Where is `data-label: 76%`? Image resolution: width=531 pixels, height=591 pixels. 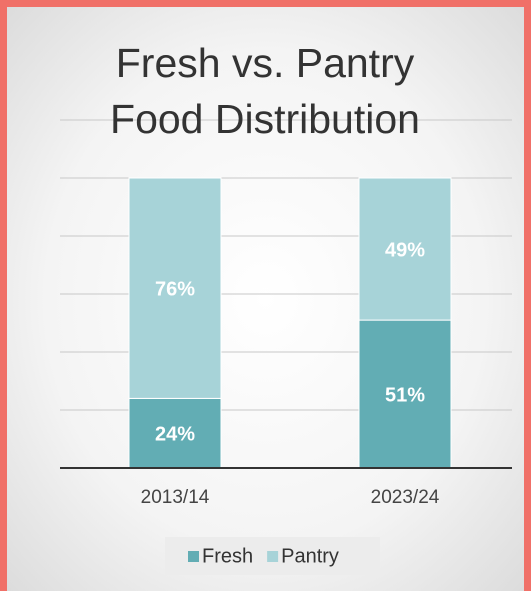 data-label: 76% is located at coordinates (175, 289).